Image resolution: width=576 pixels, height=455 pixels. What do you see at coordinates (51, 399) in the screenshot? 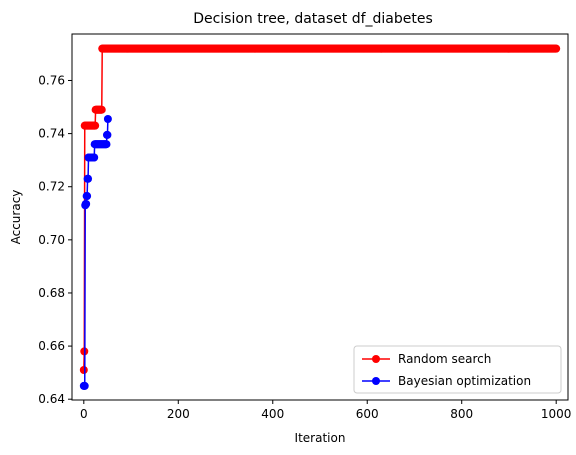
I see `y-tick-label: 0.64` at bounding box center [51, 399].